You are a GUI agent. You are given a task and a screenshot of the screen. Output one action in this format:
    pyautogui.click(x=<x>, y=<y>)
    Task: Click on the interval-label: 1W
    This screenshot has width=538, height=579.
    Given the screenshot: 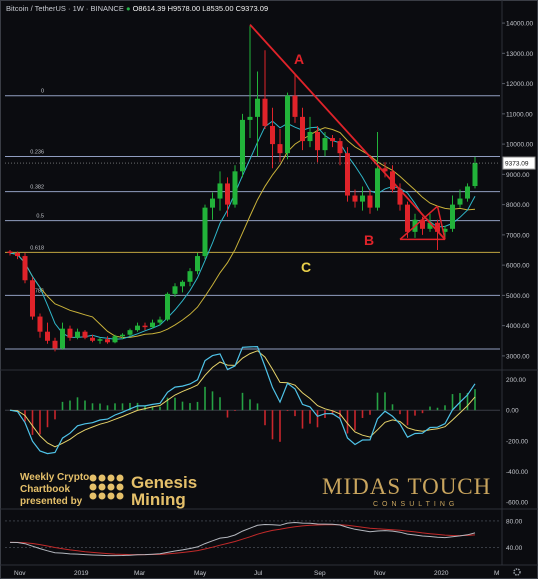 What is the action you would take?
    pyautogui.click(x=78, y=8)
    